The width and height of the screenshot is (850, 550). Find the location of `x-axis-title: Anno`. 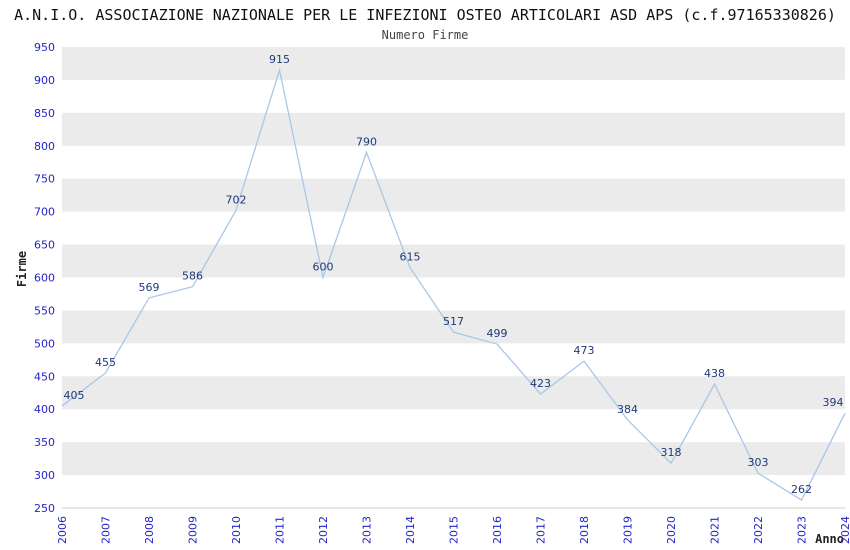

x-axis-title: Anno is located at coordinates (829, 539).